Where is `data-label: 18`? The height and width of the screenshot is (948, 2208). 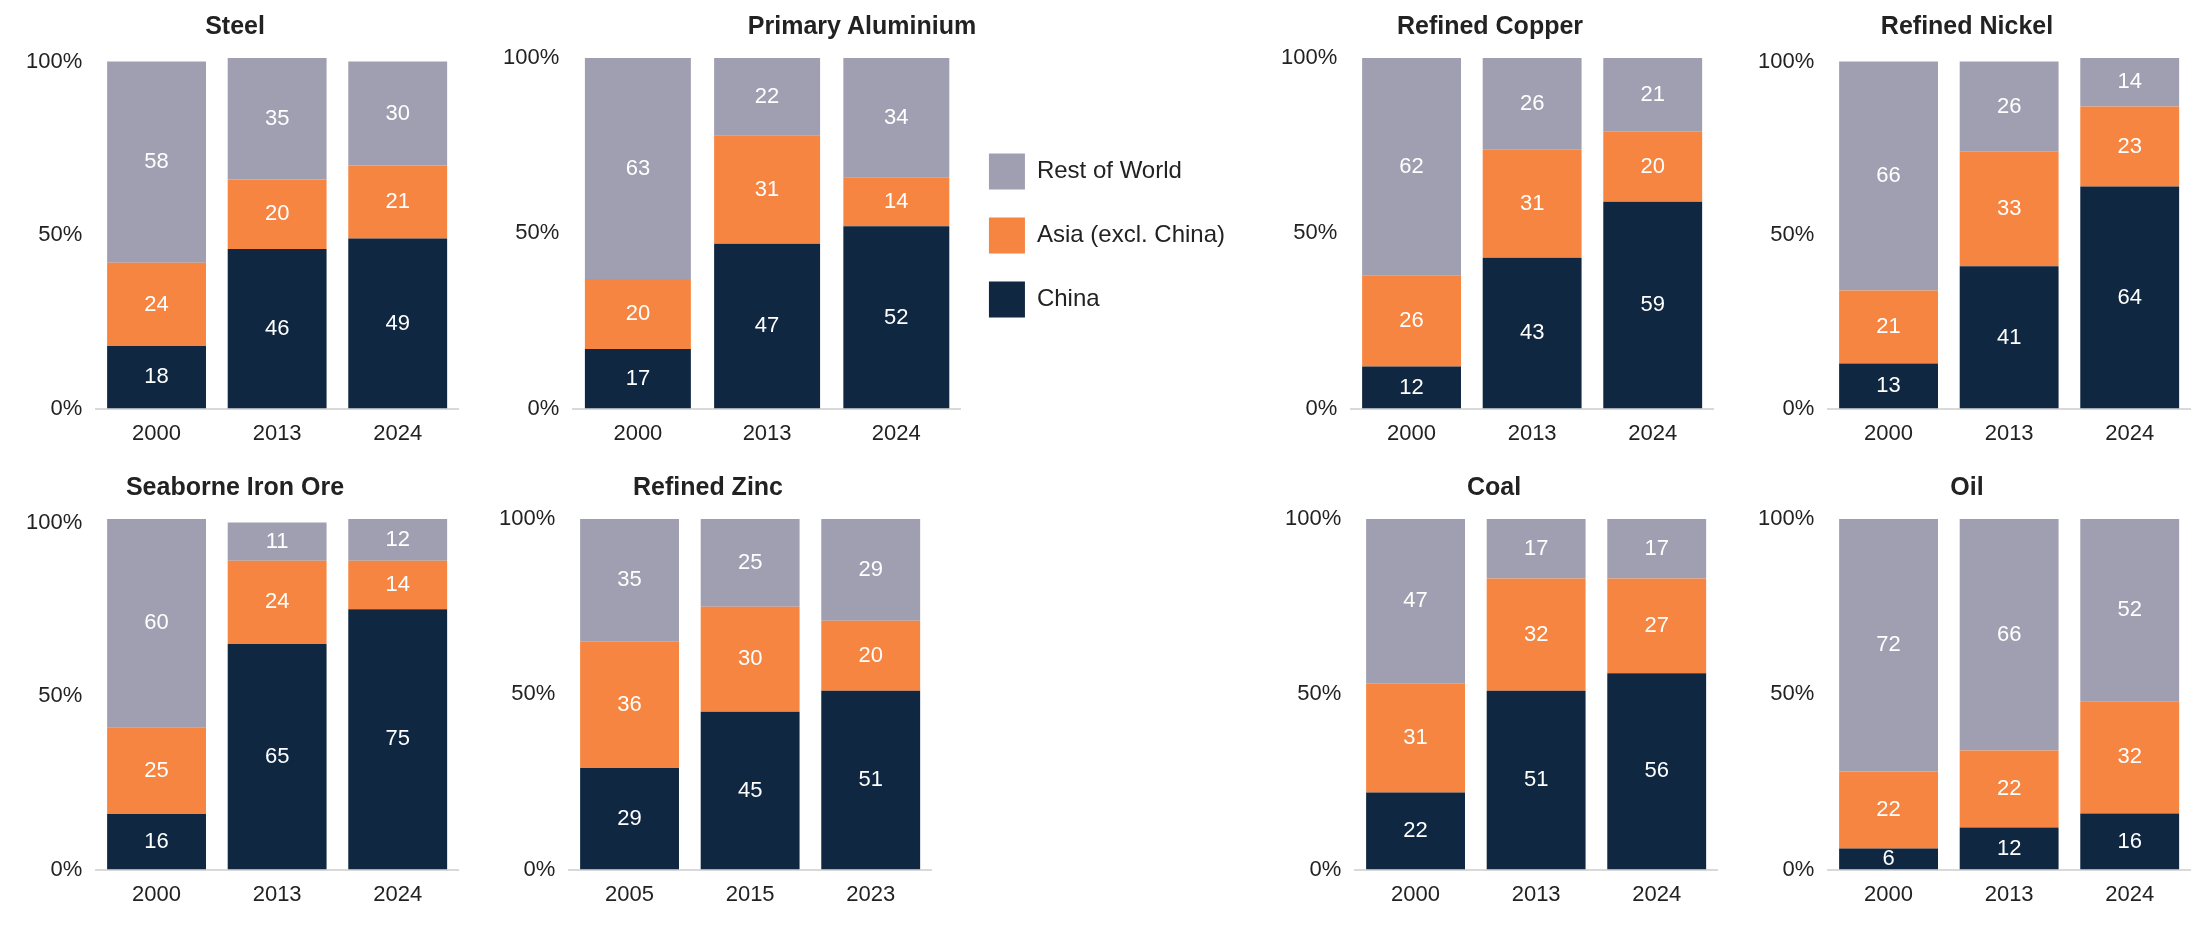 data-label: 18 is located at coordinates (156, 376).